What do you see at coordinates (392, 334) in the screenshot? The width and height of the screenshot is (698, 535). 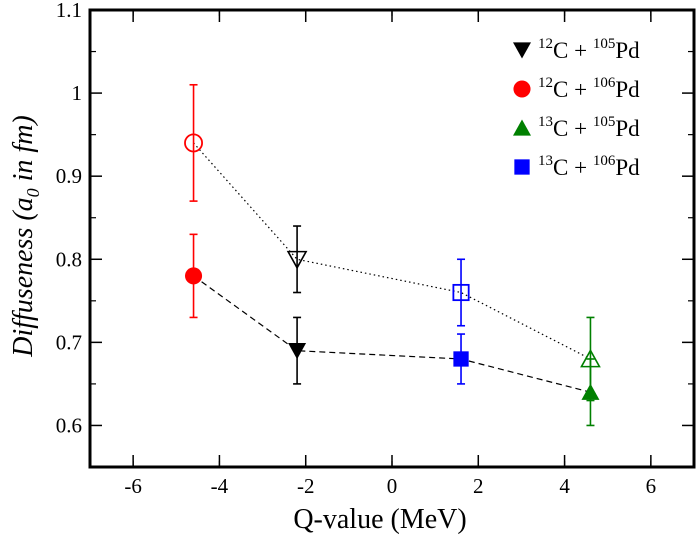 I see `filled-trend-line` at bounding box center [392, 334].